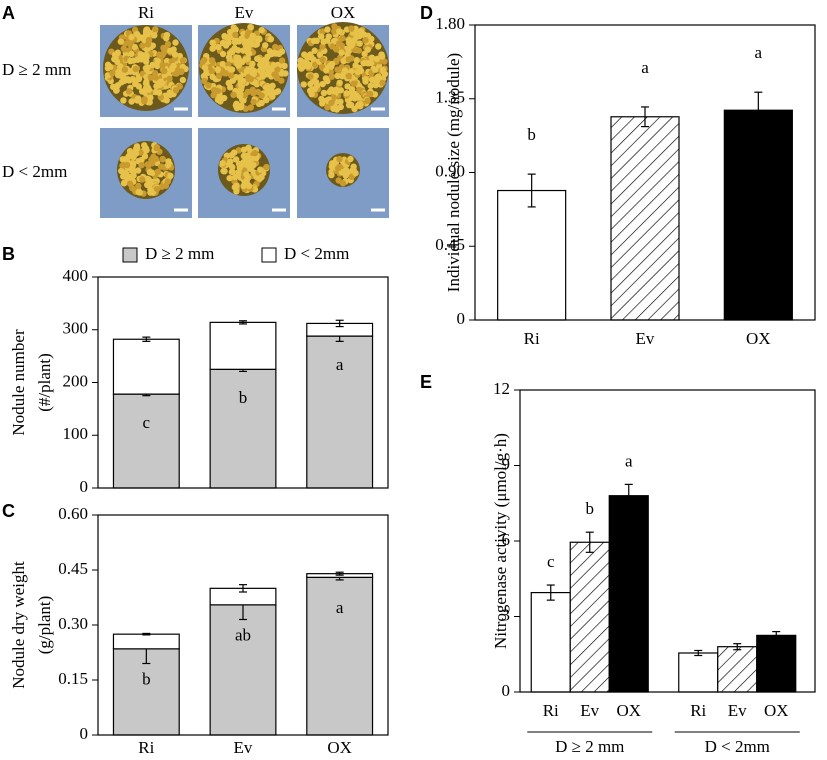 This screenshot has height=760, width=827. Describe the element at coordinates (450, 244) in the screenshot. I see `y-tick-label: 0.45` at that location.